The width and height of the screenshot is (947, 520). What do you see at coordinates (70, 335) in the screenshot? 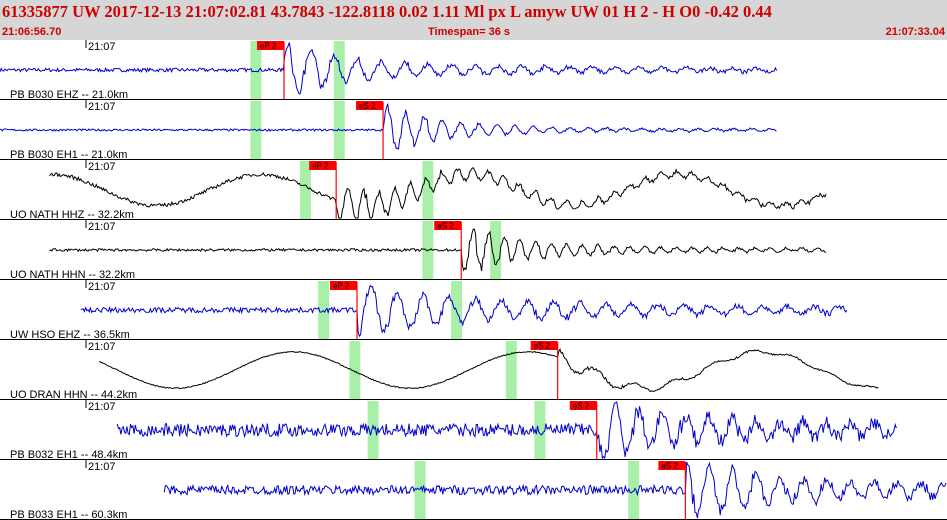
I see `station-label: UW HSO EHZ -- 36.5km` at bounding box center [70, 335].